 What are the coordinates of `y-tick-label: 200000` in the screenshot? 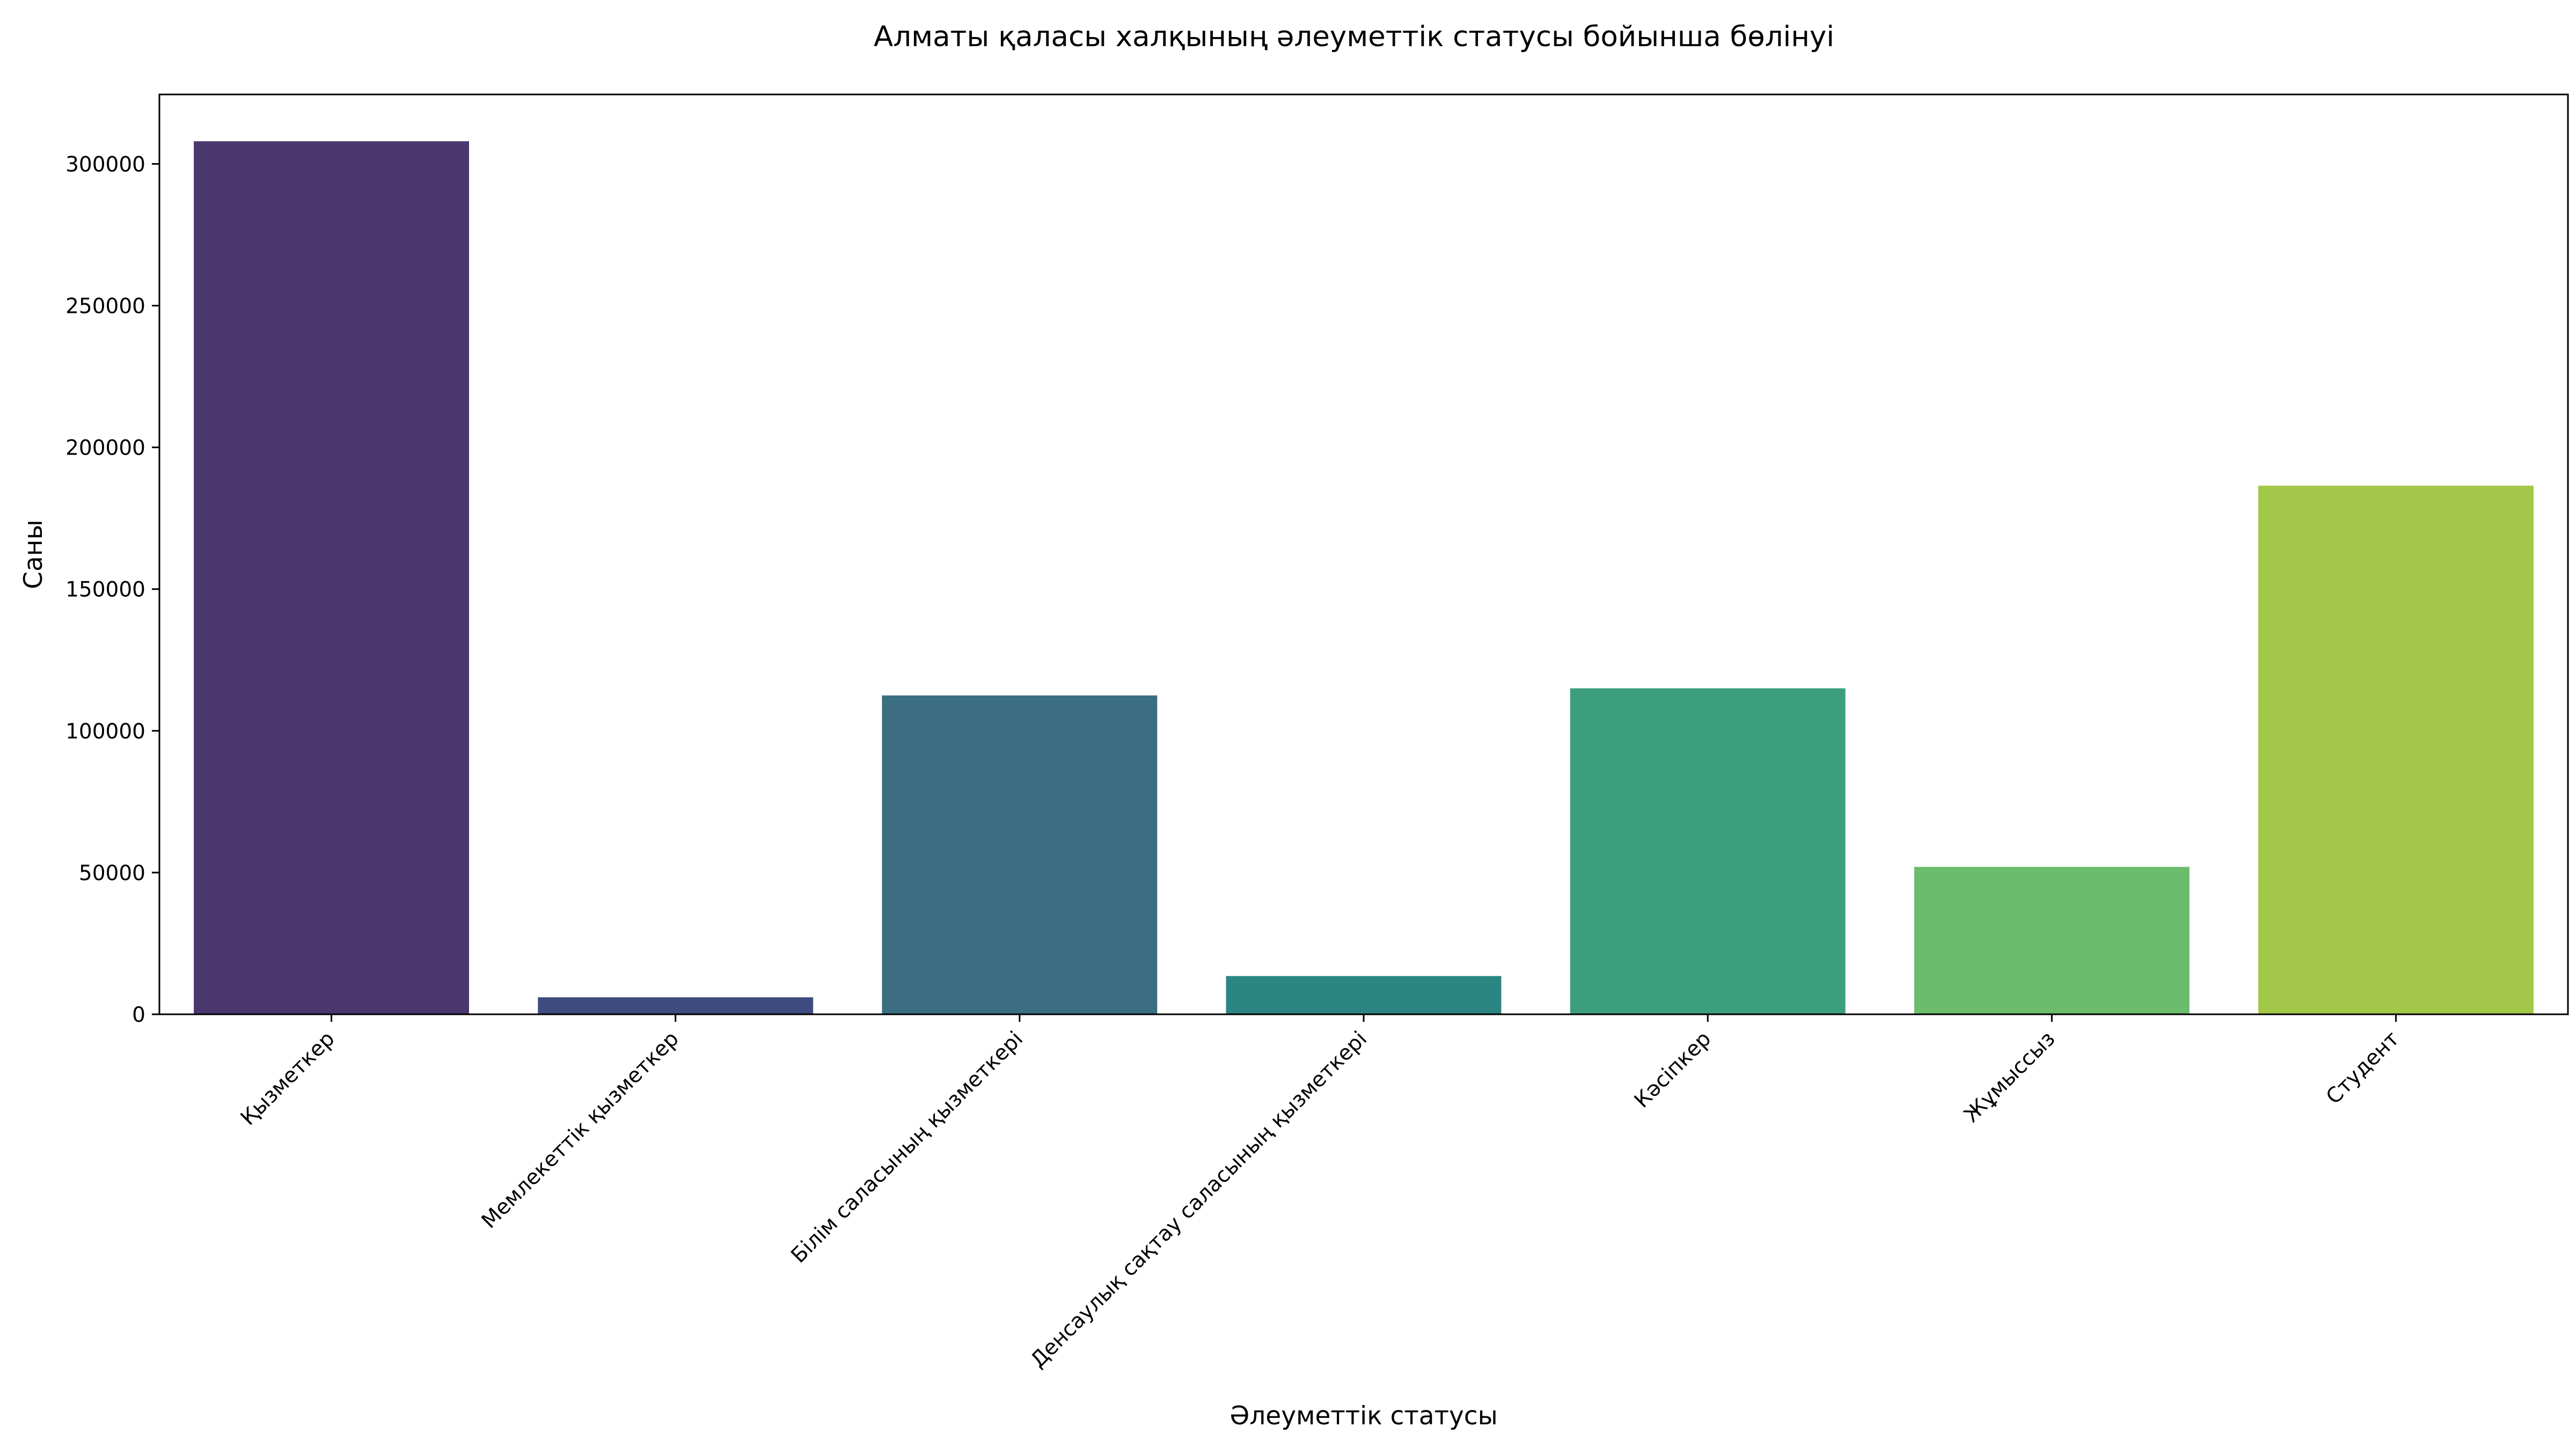 It's located at (105, 448).